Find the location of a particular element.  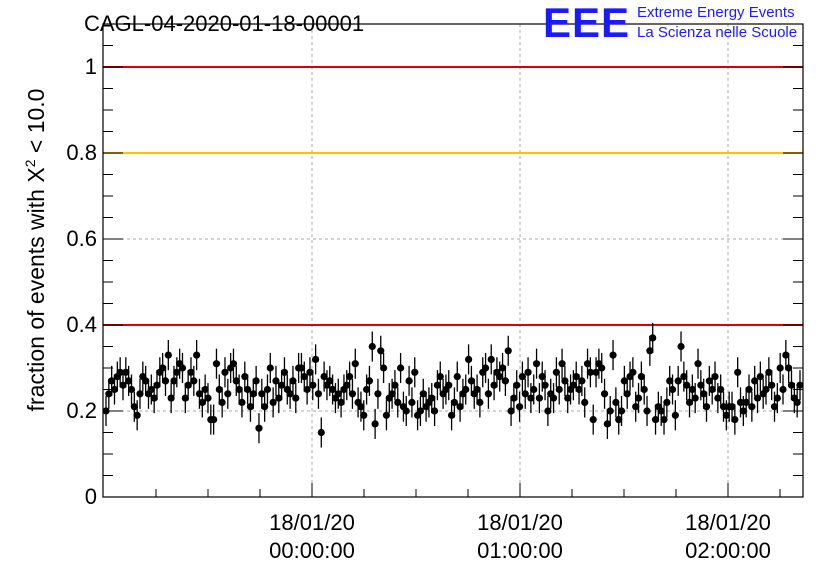

y-tick-label: 1 is located at coordinates (90, 66).